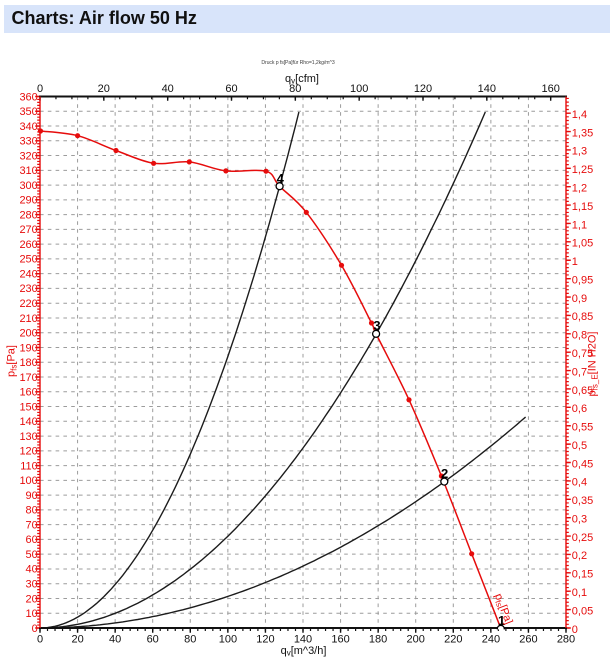 This screenshot has height=672, width=610. I want to click on svg-text: 0,6, so click(579, 409).